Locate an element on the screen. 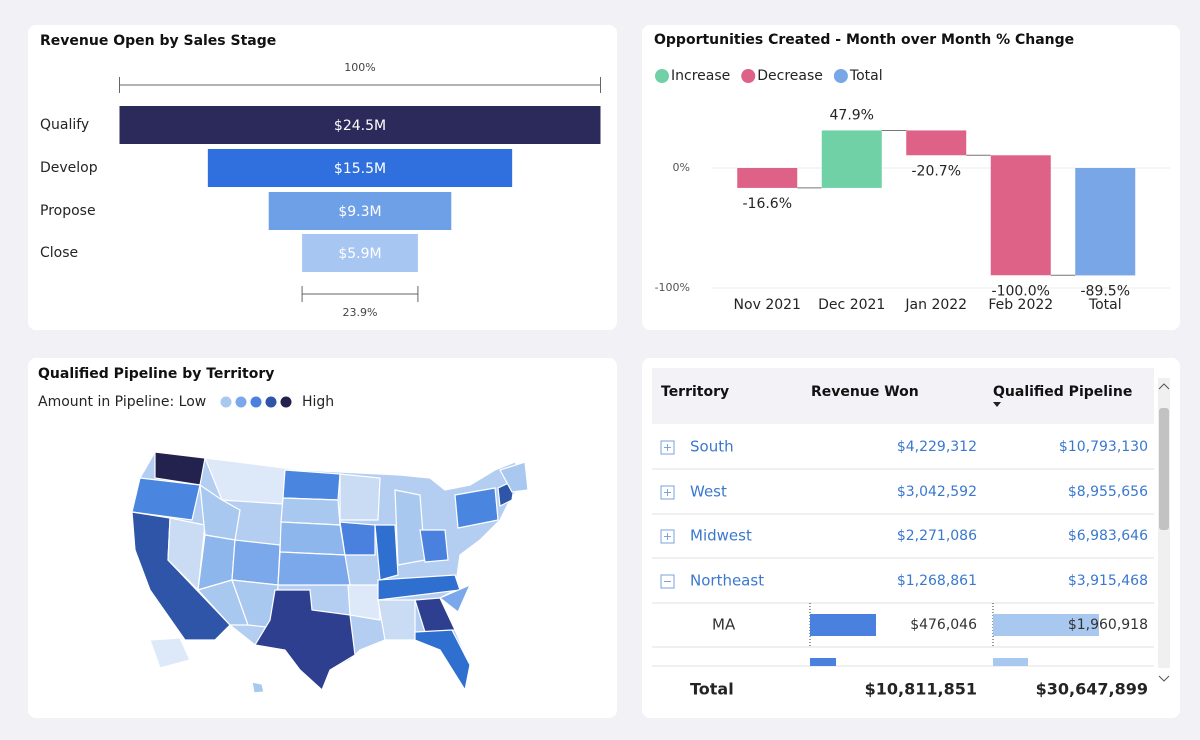 The width and height of the screenshot is (1200, 740). category-label: Qualify is located at coordinates (64, 125).